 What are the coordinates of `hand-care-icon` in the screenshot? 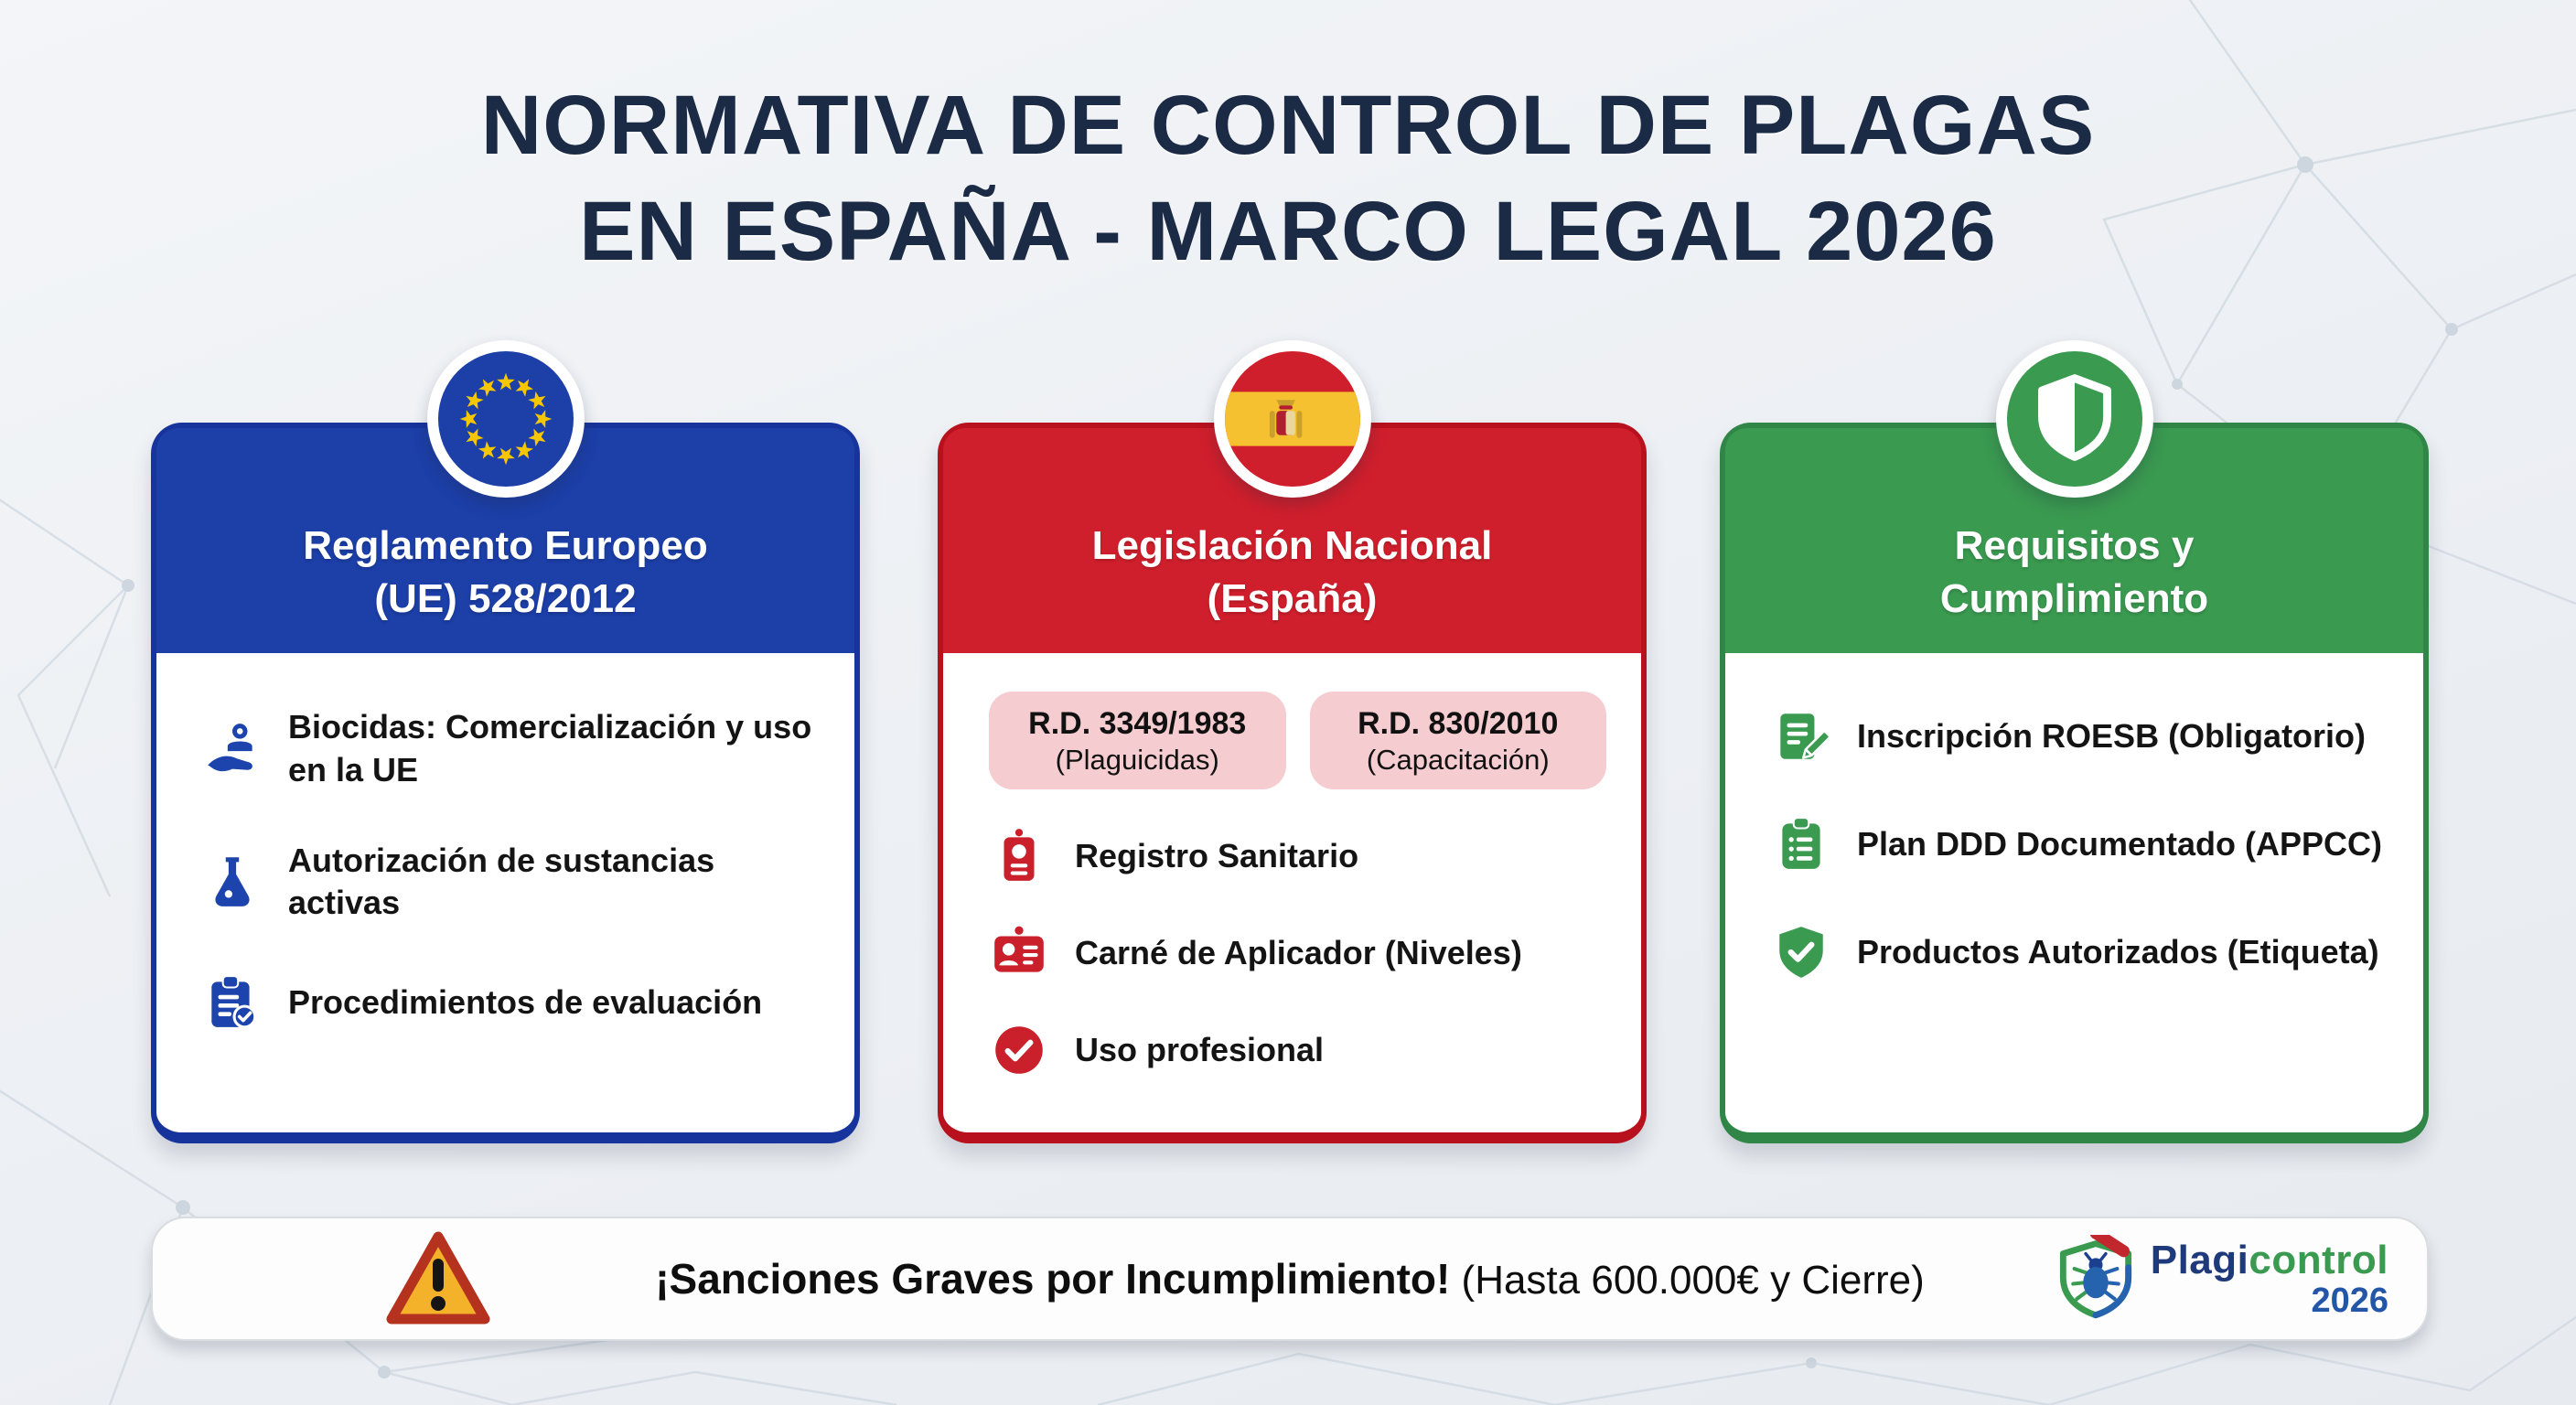 It's located at (233, 749).